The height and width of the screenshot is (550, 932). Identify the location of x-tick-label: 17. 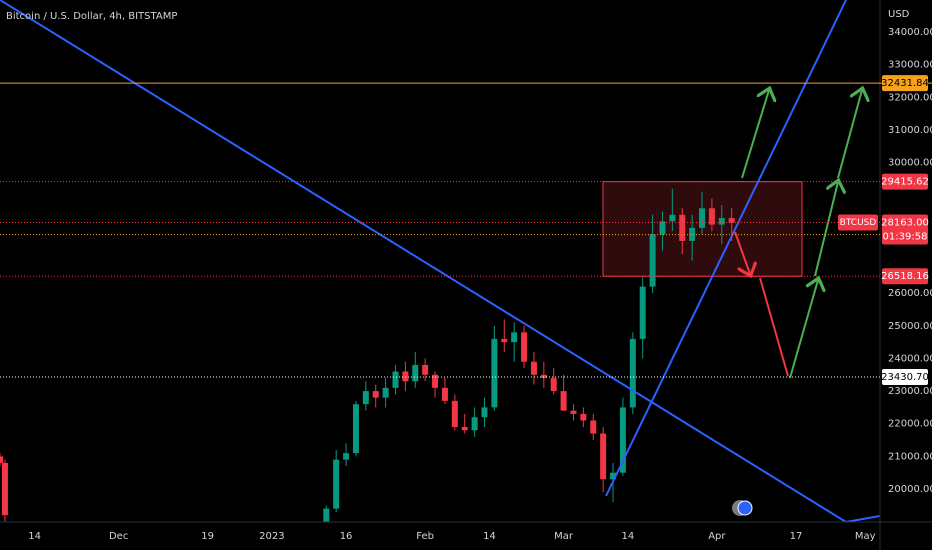
(796, 536).